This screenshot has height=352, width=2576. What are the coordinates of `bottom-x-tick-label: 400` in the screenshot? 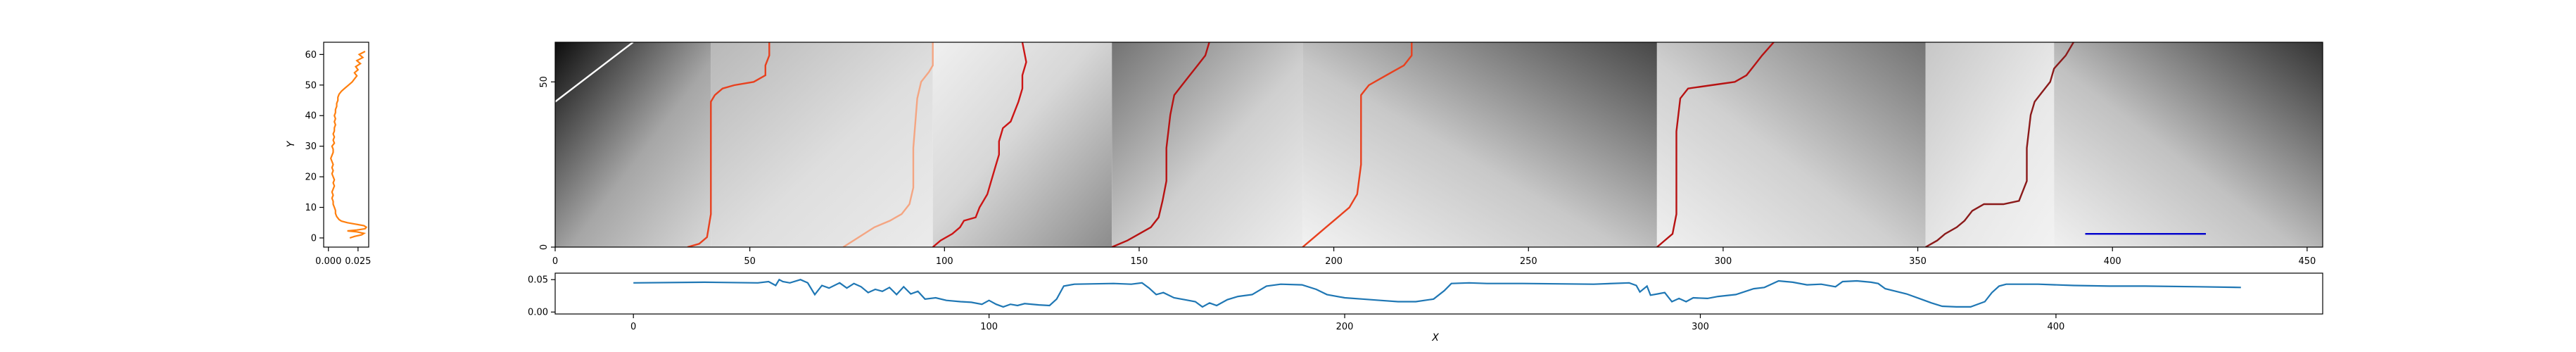 It's located at (2056, 327).